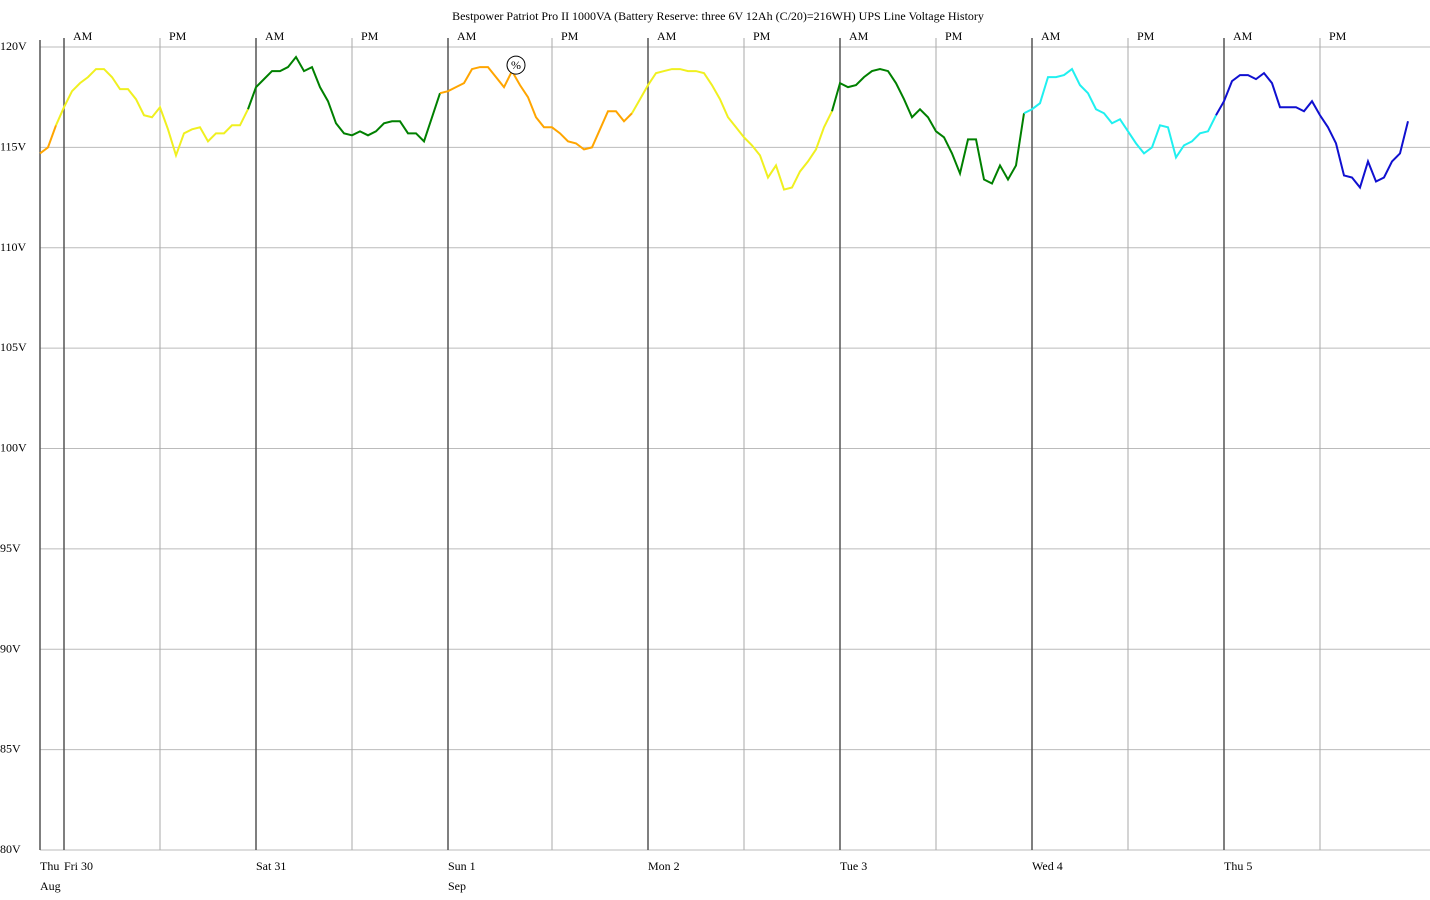 The width and height of the screenshot is (1430, 900). What do you see at coordinates (49, 866) in the screenshot?
I see `x-tick-label: Thu` at bounding box center [49, 866].